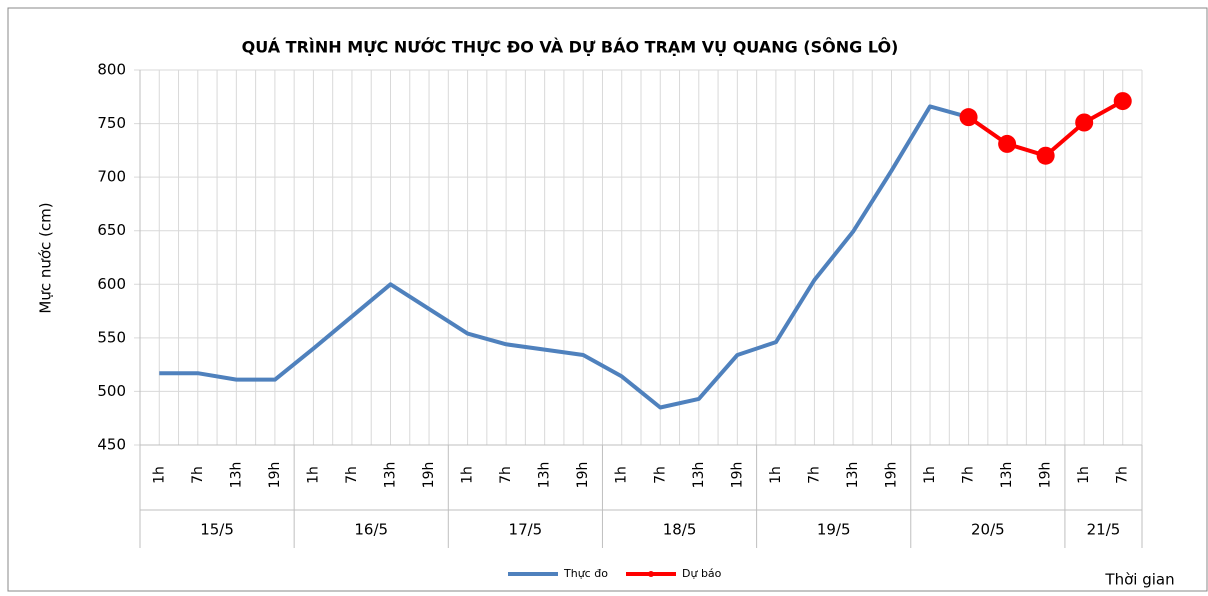  I want to click on y-tick-label: 500, so click(111, 391).